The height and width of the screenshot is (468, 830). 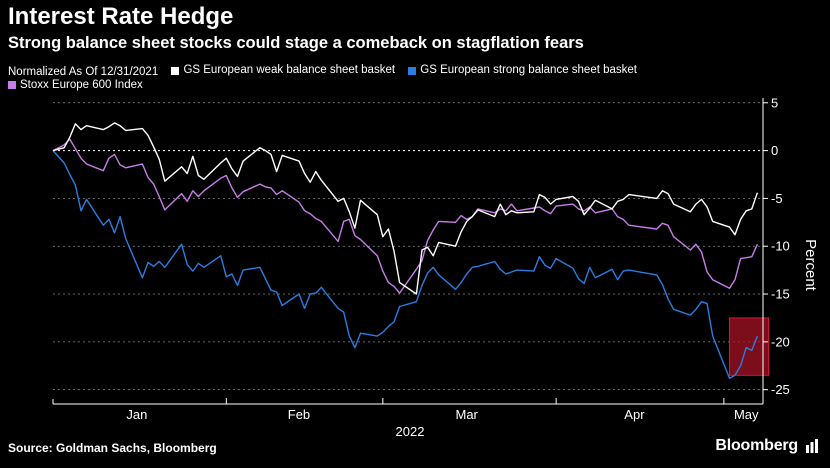 What do you see at coordinates (299, 414) in the screenshot?
I see `x-tick-label: Feb` at bounding box center [299, 414].